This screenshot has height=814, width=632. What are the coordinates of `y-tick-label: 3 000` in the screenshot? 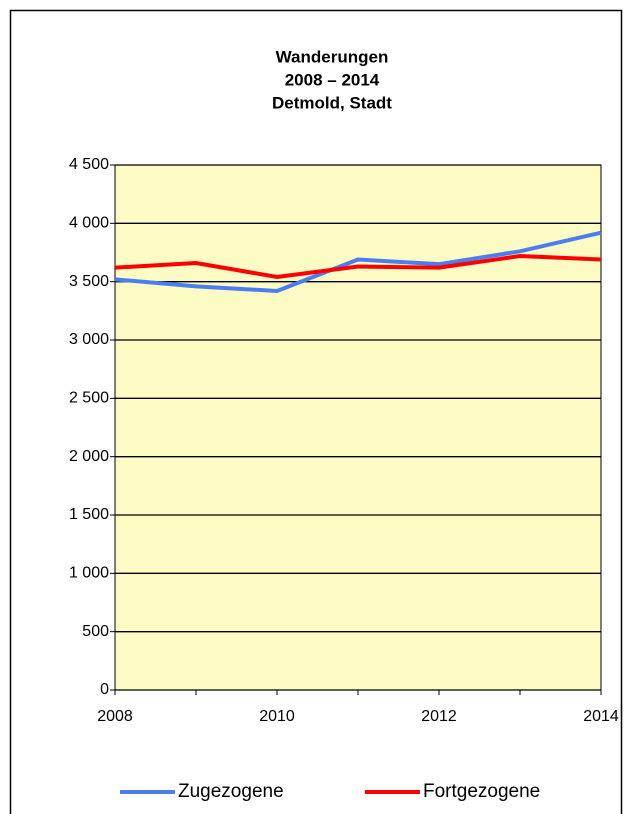 It's located at (89, 339).